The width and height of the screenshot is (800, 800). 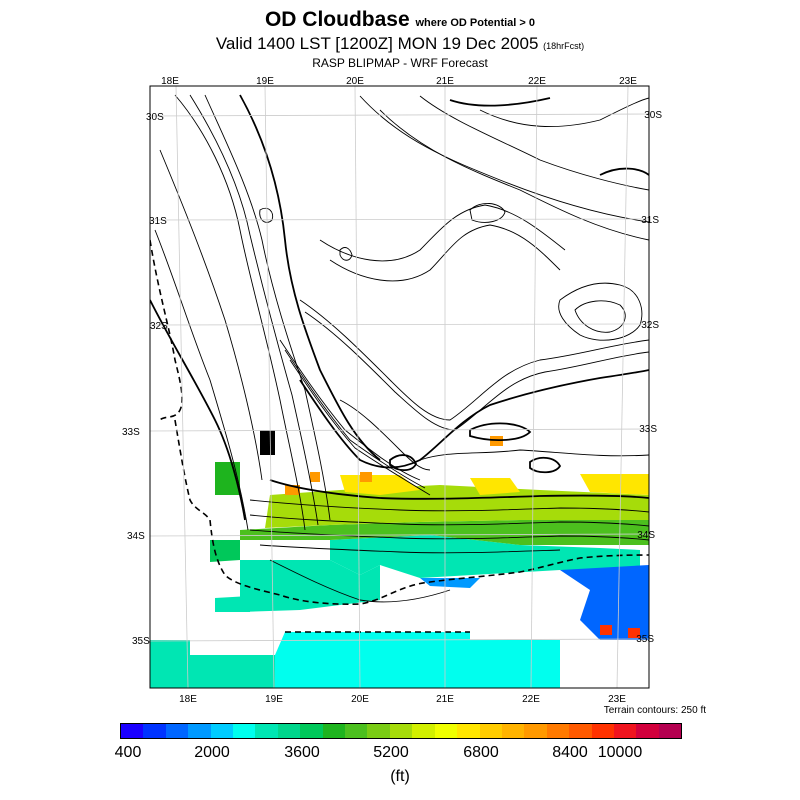 What do you see at coordinates (445, 81) in the screenshot?
I see `top-lon-label: 21E` at bounding box center [445, 81].